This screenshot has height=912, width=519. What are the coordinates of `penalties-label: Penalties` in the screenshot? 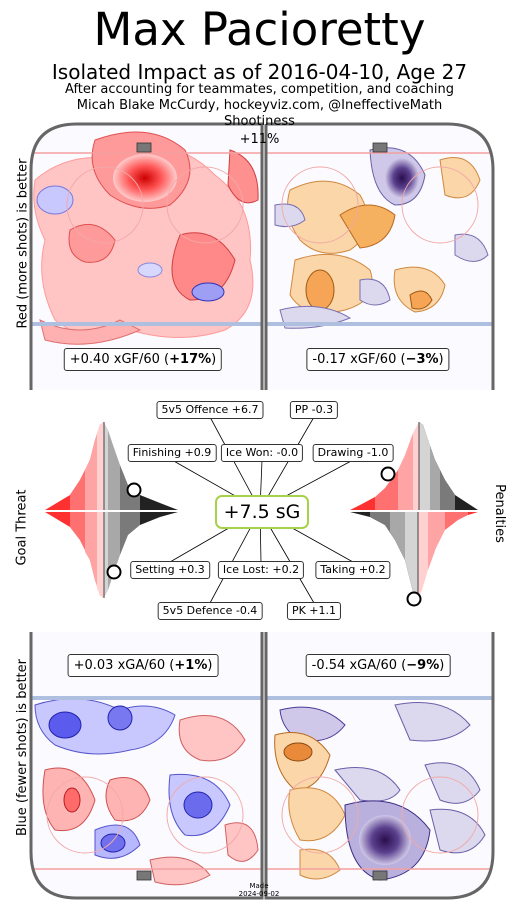 It's located at (499, 513).